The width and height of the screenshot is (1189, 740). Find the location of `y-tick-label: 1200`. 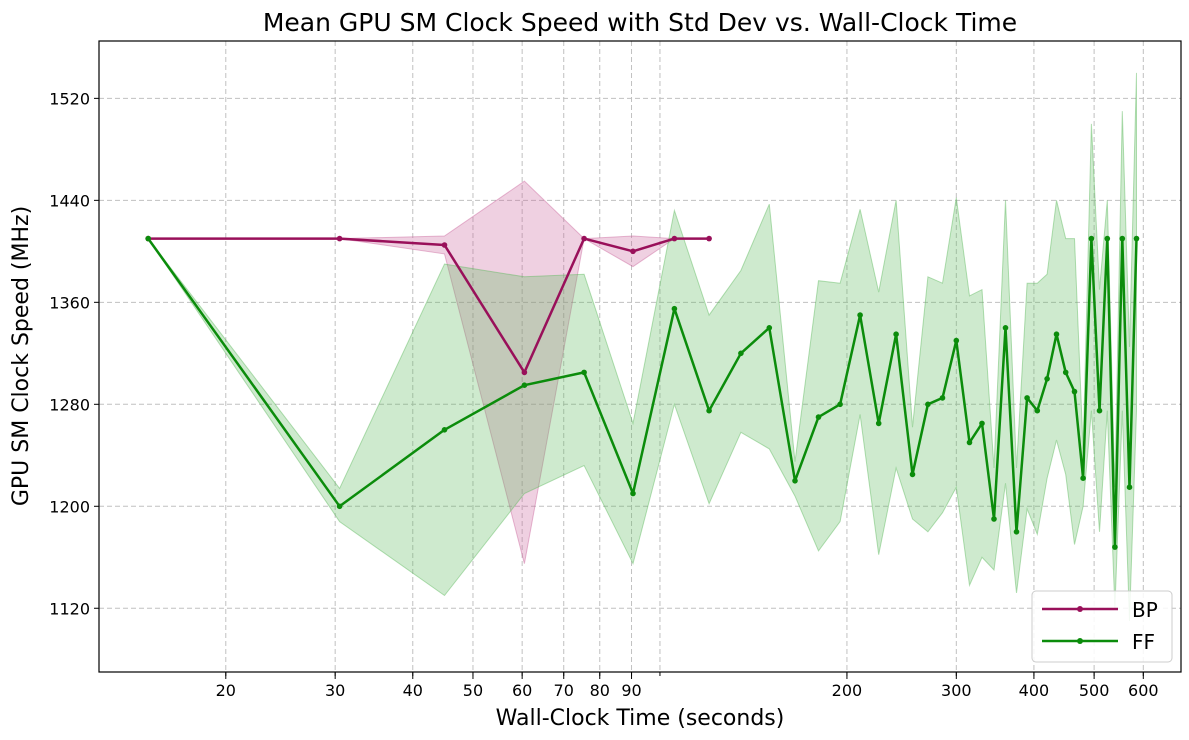

y-tick-label: 1200 is located at coordinates (69, 506).